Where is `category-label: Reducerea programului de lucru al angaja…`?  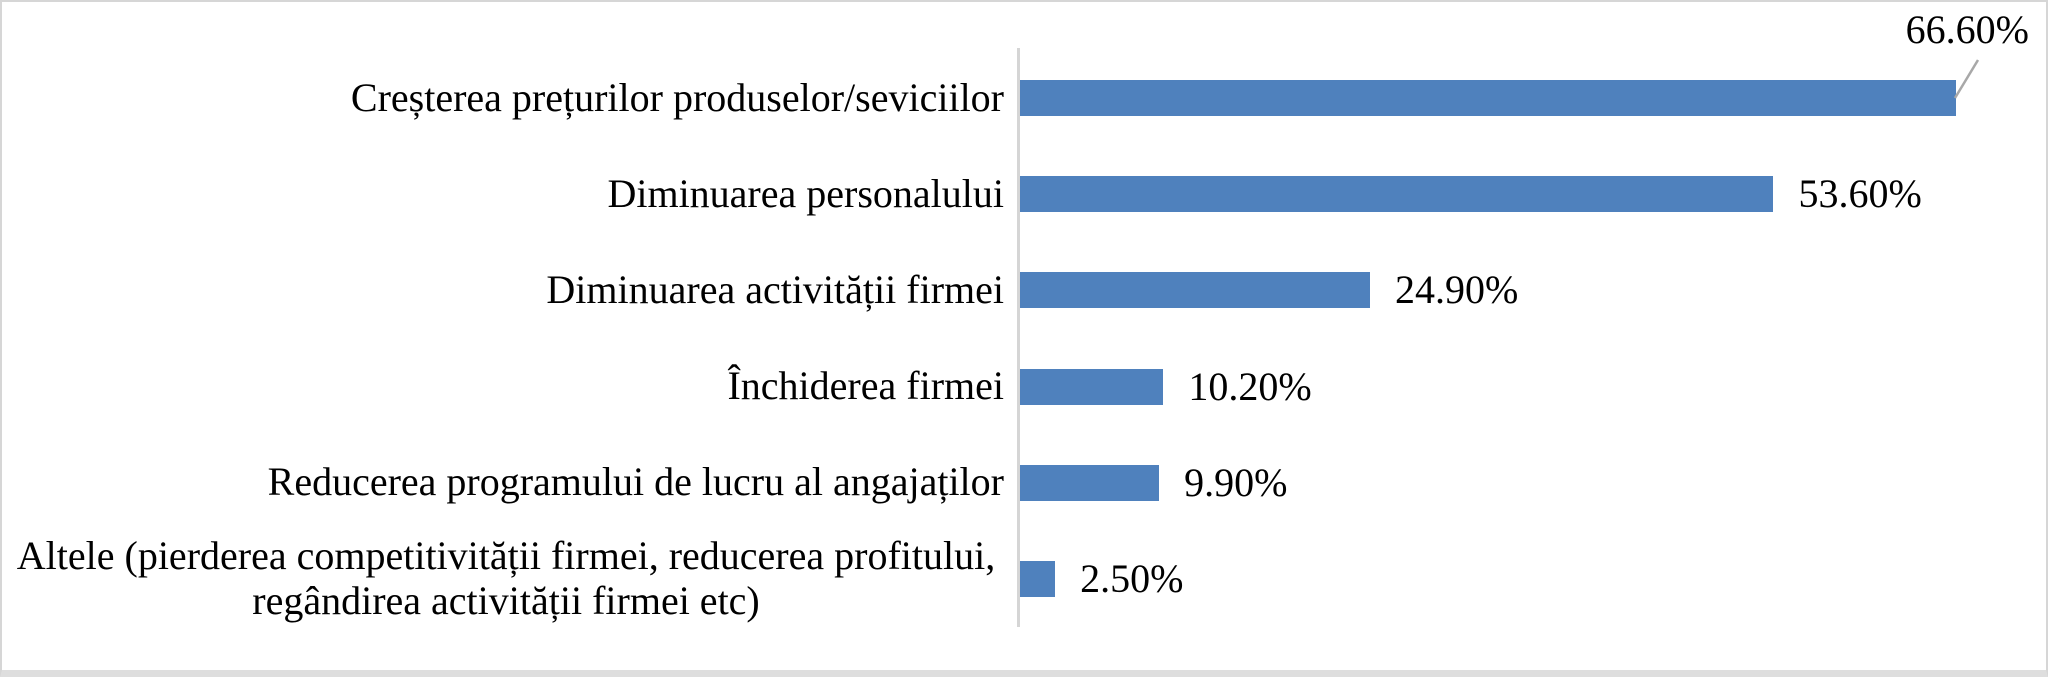
category-label: Reducerea programului de lucru al angaja… is located at coordinates (635, 482).